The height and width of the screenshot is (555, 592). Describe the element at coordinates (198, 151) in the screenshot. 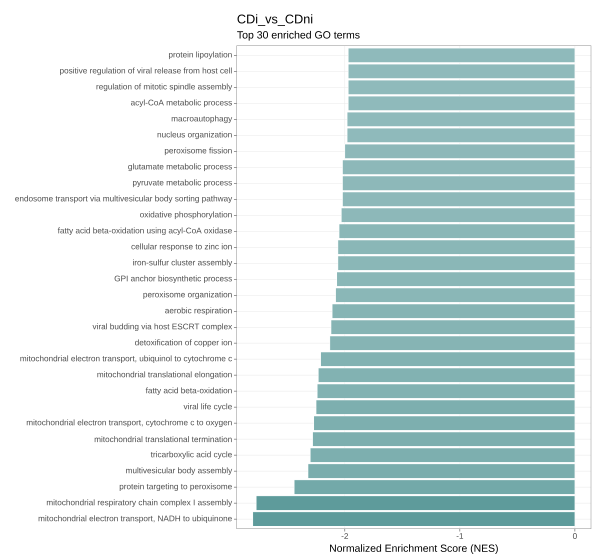

I see `y-tick-label: peroxisome fission` at that location.